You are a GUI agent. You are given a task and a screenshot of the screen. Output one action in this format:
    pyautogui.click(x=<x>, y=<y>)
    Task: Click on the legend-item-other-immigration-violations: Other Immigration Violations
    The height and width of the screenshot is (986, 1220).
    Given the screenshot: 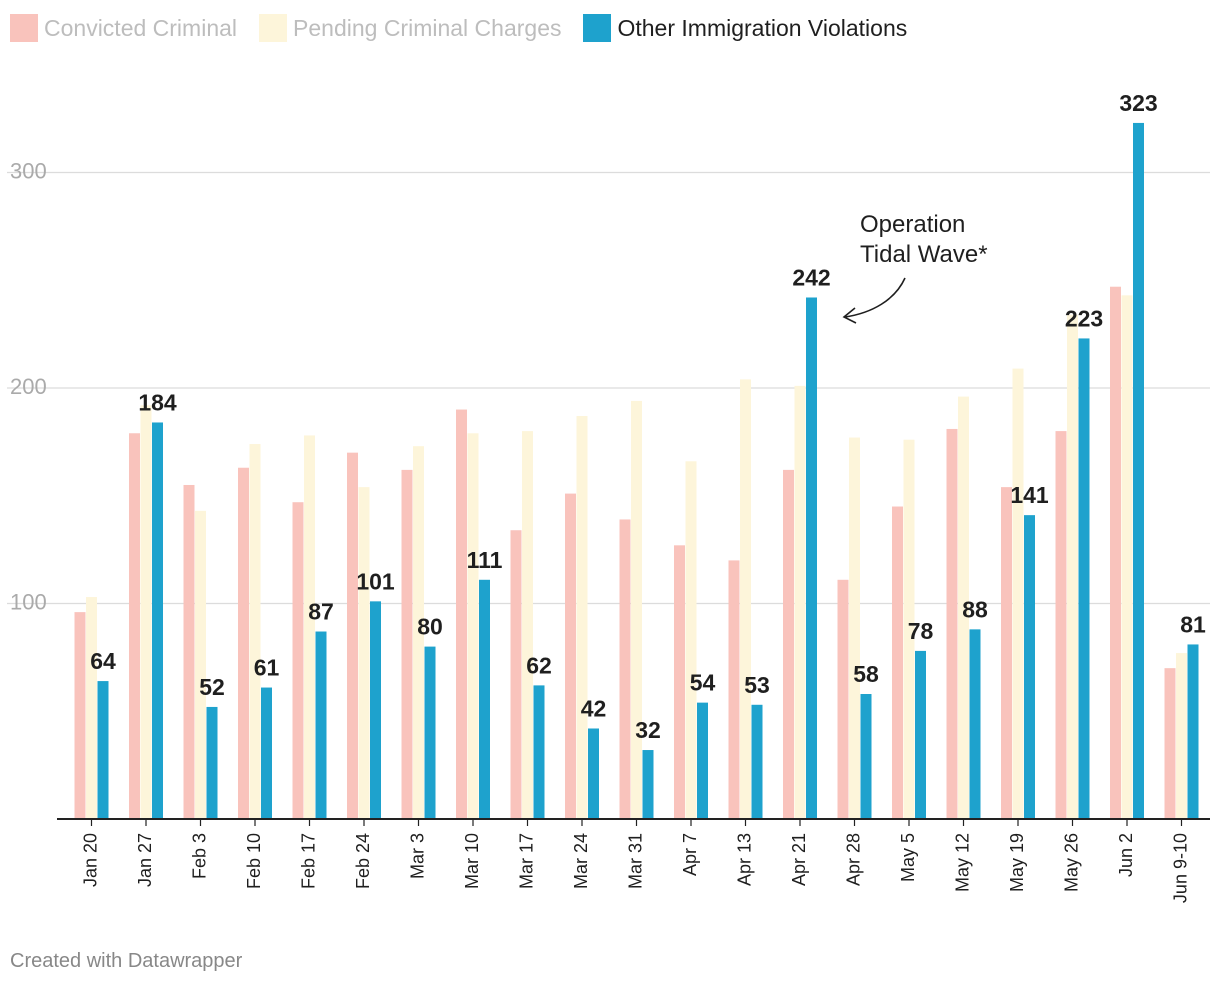 What is the action you would take?
    pyautogui.click(x=745, y=28)
    